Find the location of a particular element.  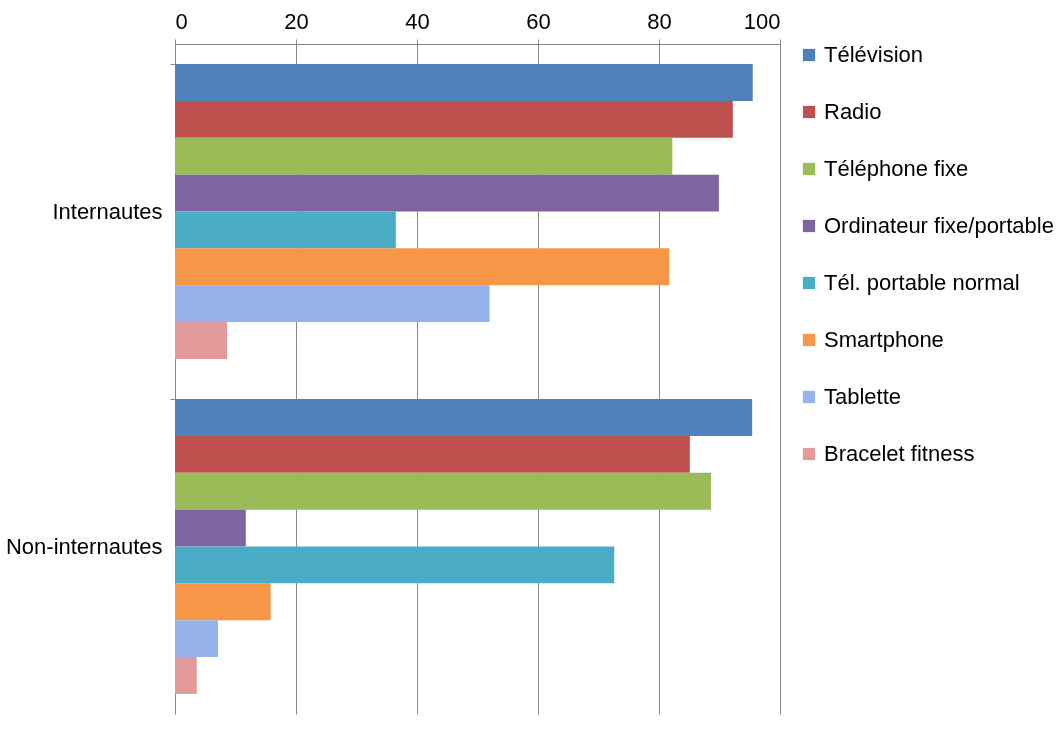

x-tick-label: 0 is located at coordinates (181, 21).